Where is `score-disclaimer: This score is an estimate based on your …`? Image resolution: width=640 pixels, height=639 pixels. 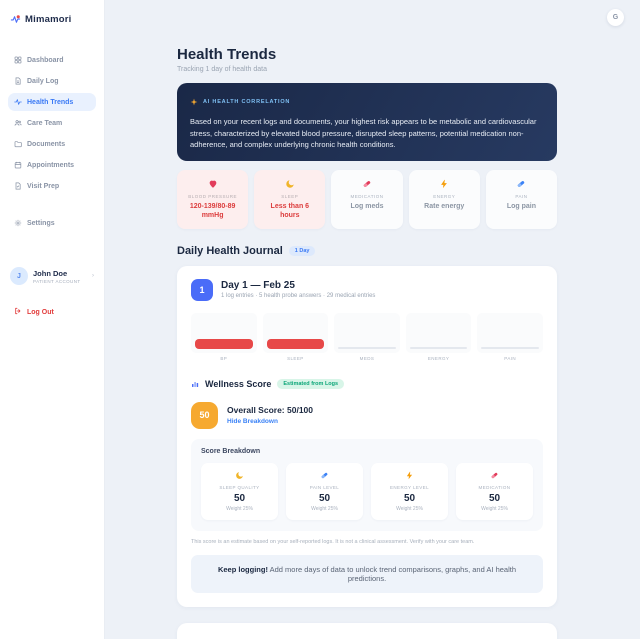
score-disclaimer: This score is an estimate based on your … is located at coordinates (333, 541).